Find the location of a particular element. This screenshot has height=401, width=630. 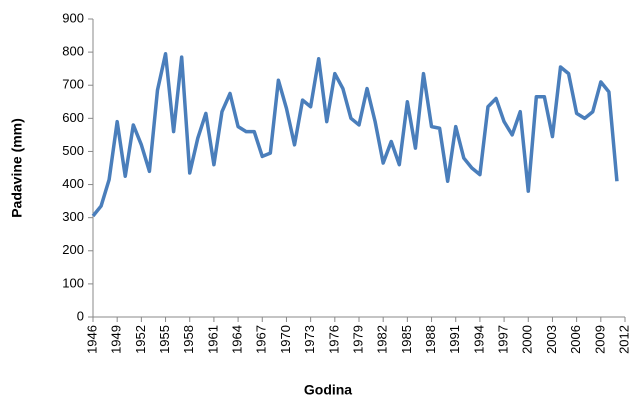

y-tick-label: 300 is located at coordinates (73, 216).